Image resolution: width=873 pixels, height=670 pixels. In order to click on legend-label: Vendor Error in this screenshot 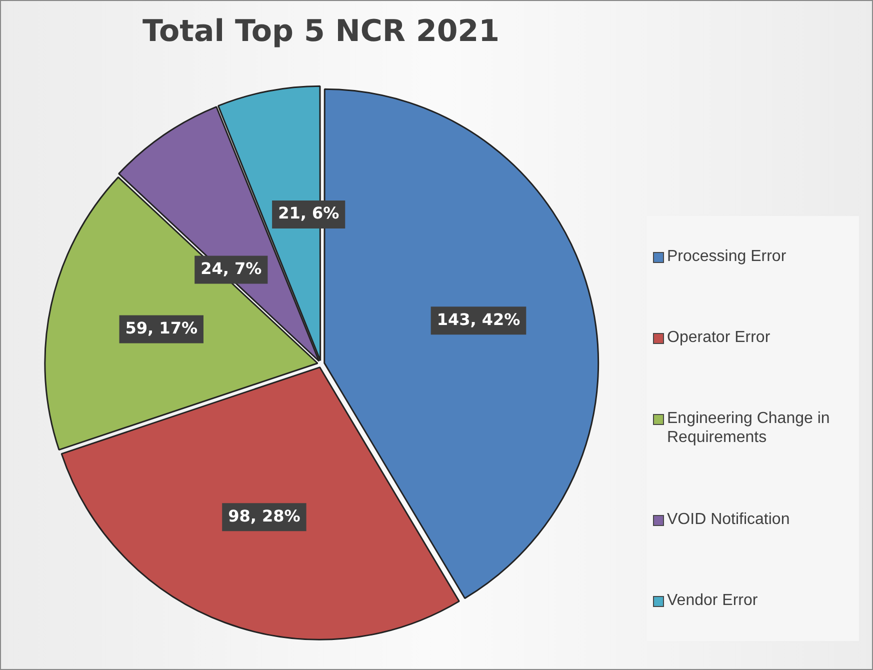, I will do `click(712, 600)`.